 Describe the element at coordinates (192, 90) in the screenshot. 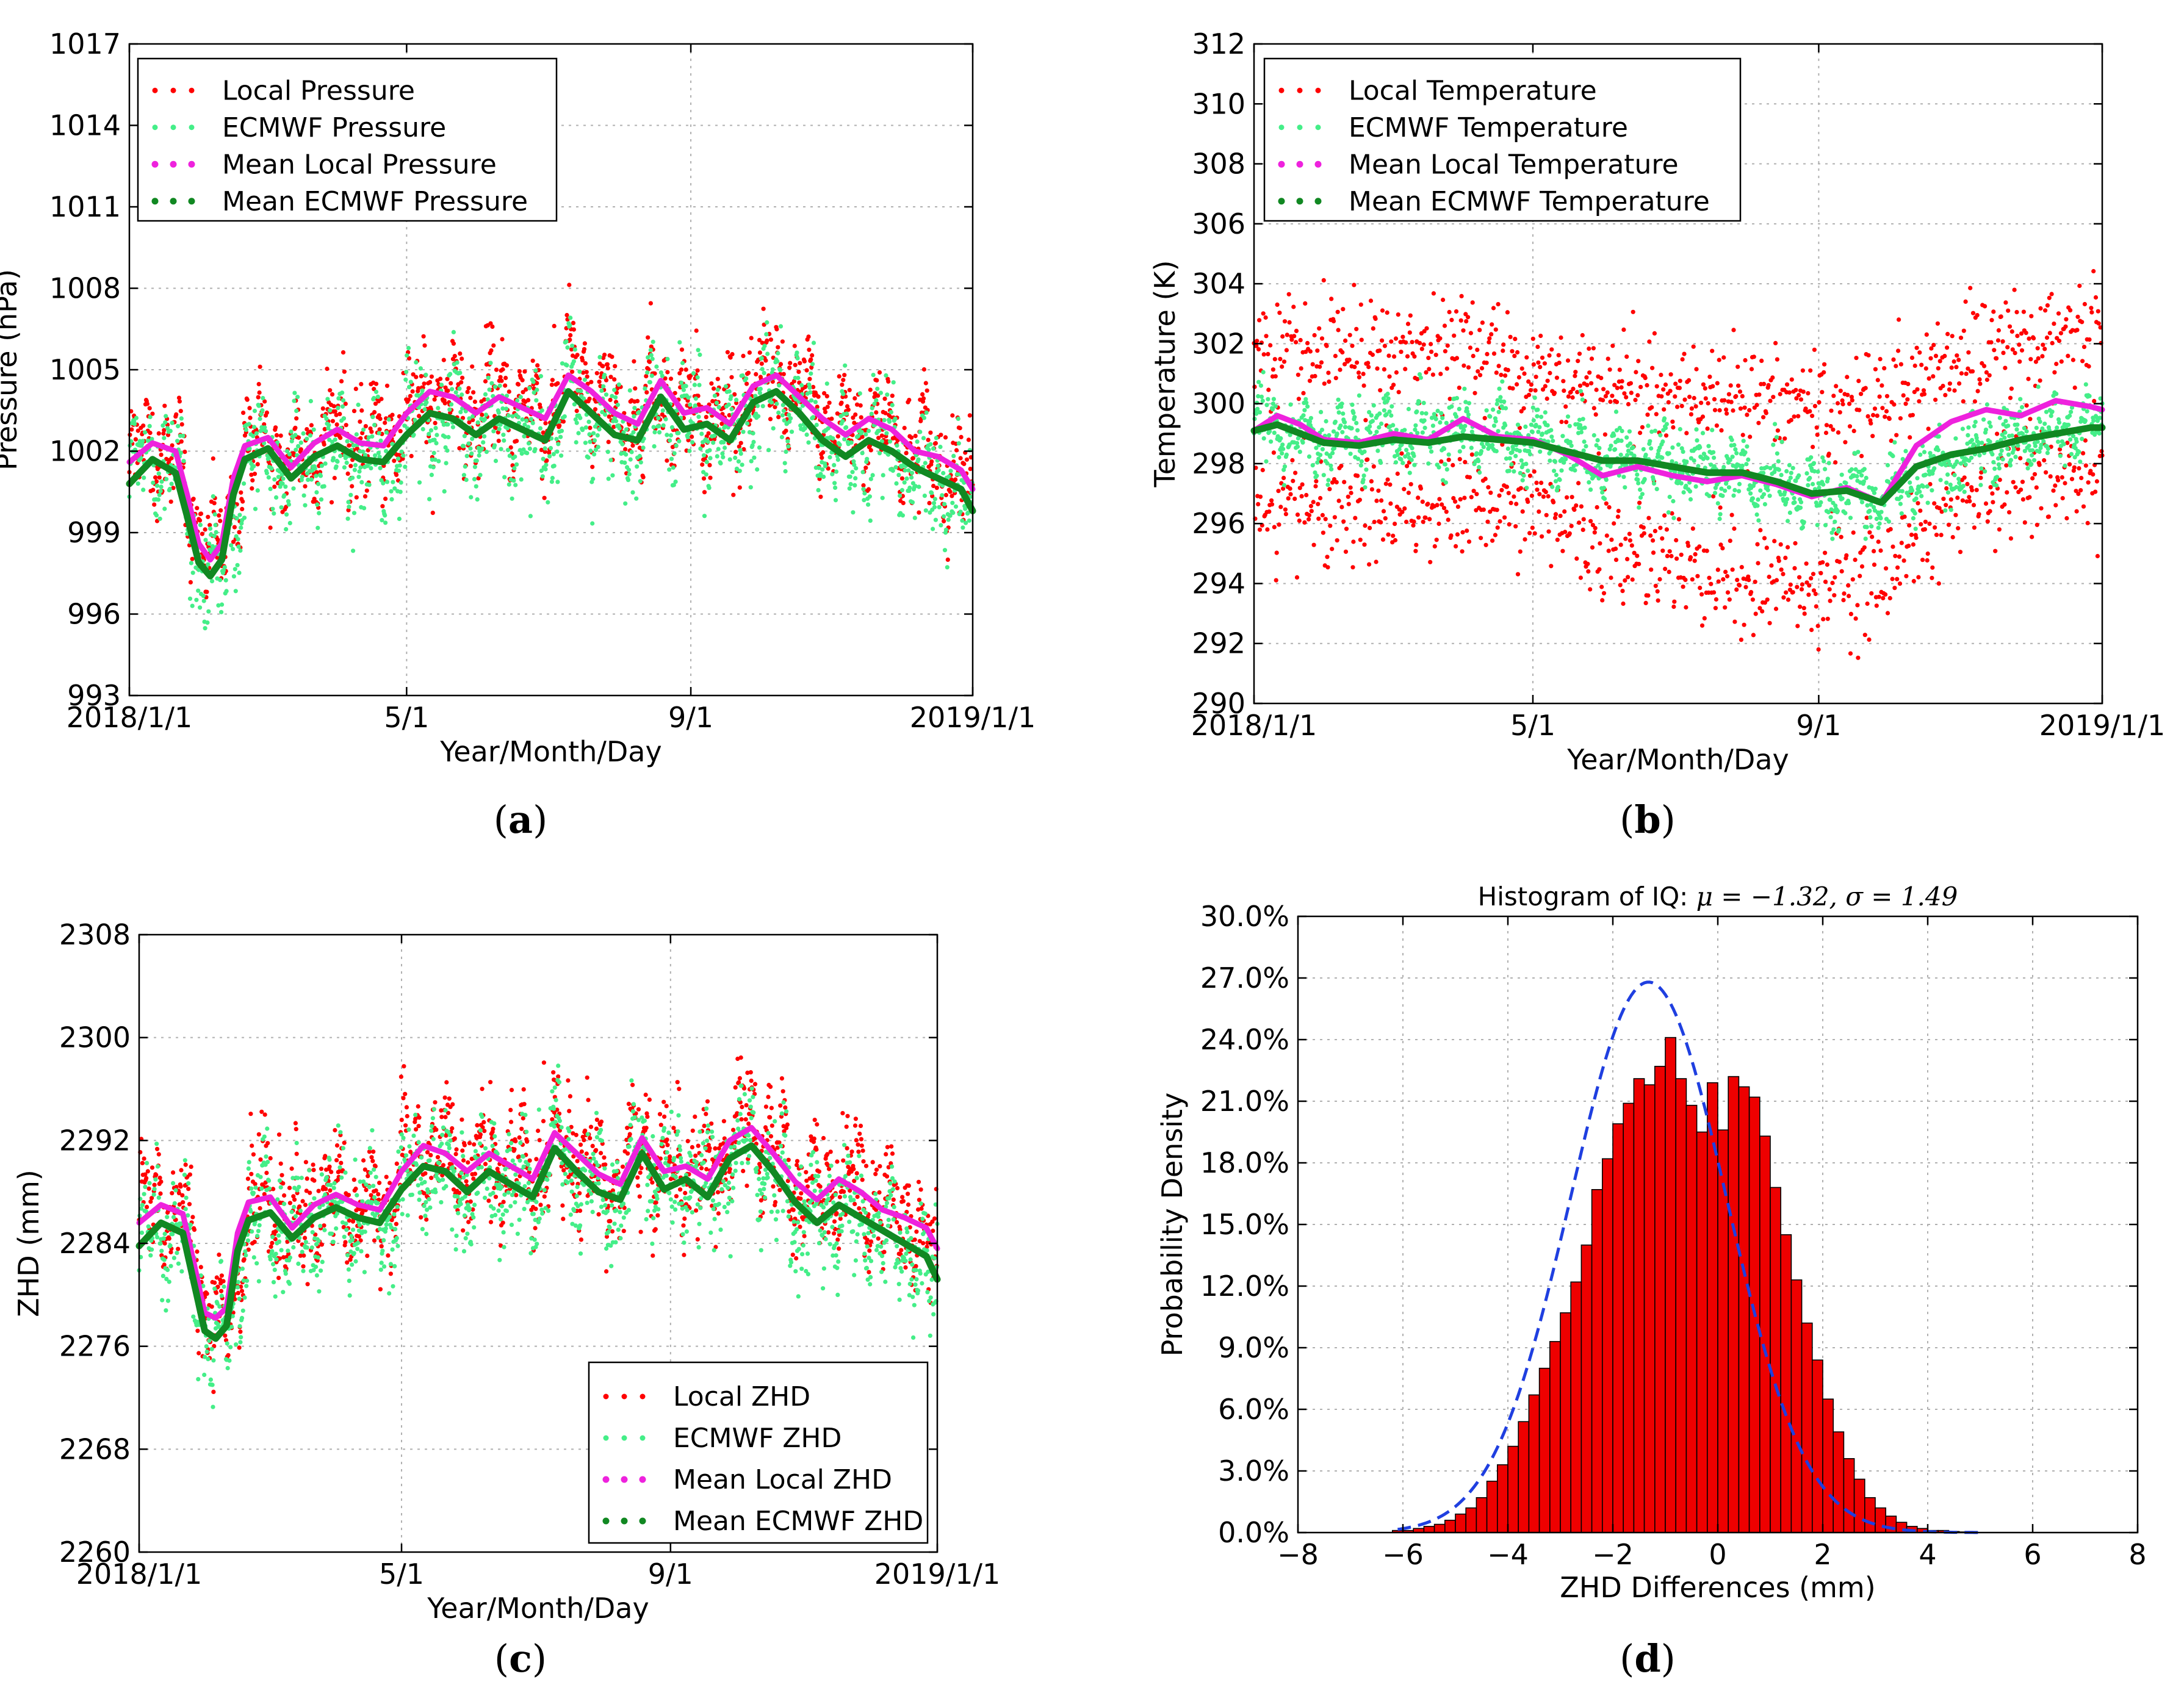

I see `legend-marker` at that location.